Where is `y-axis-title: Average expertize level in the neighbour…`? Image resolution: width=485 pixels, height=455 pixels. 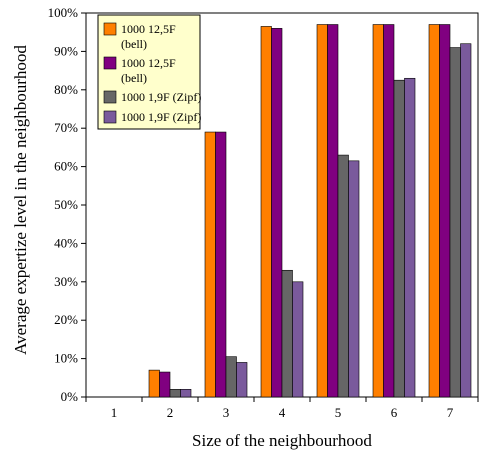
y-axis-title: Average expertize level in the neighbour… is located at coordinates (20, 200).